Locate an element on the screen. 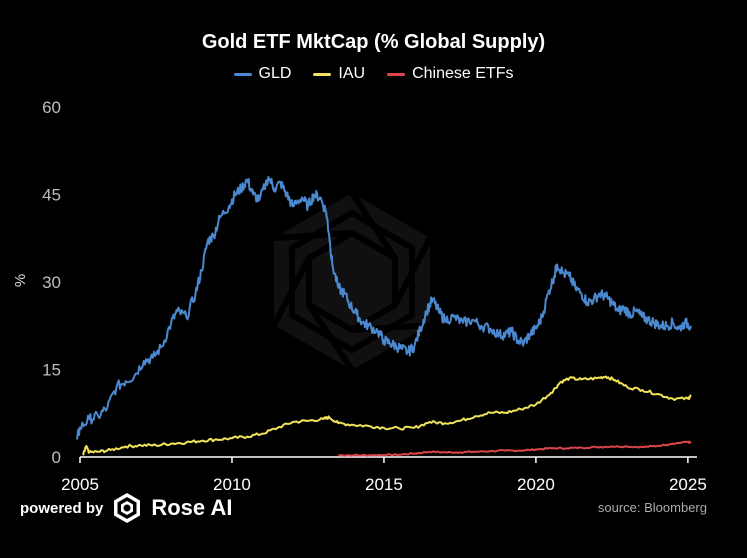  y-tick-label: 30 is located at coordinates (51, 282).